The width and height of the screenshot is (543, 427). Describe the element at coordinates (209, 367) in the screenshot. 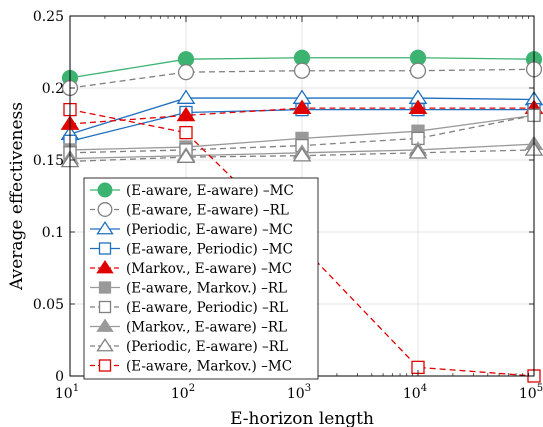

I see `legend-label: (E-aware, Markov.) –MC` at that location.